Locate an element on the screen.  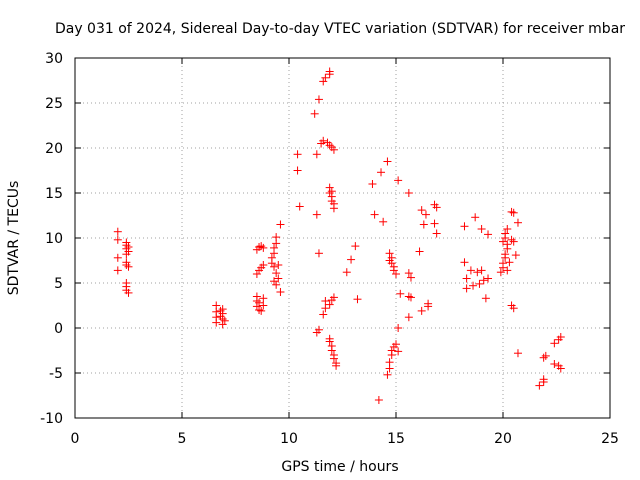
x-tick-label: 5 is located at coordinates (182, 439).